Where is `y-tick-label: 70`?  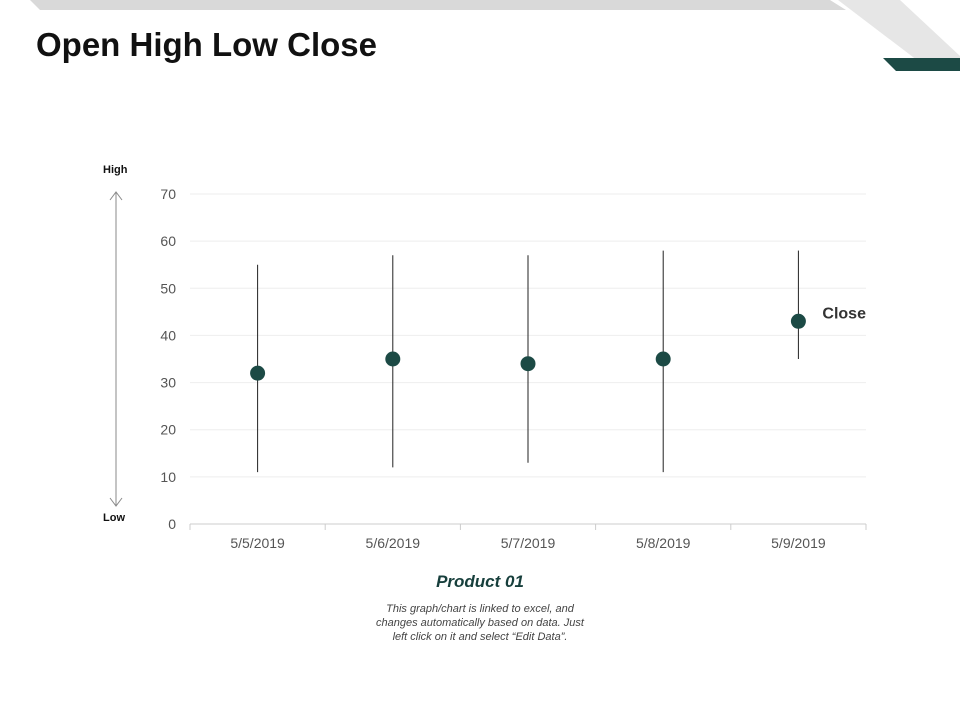
y-tick-label: 70 is located at coordinates (168, 194).